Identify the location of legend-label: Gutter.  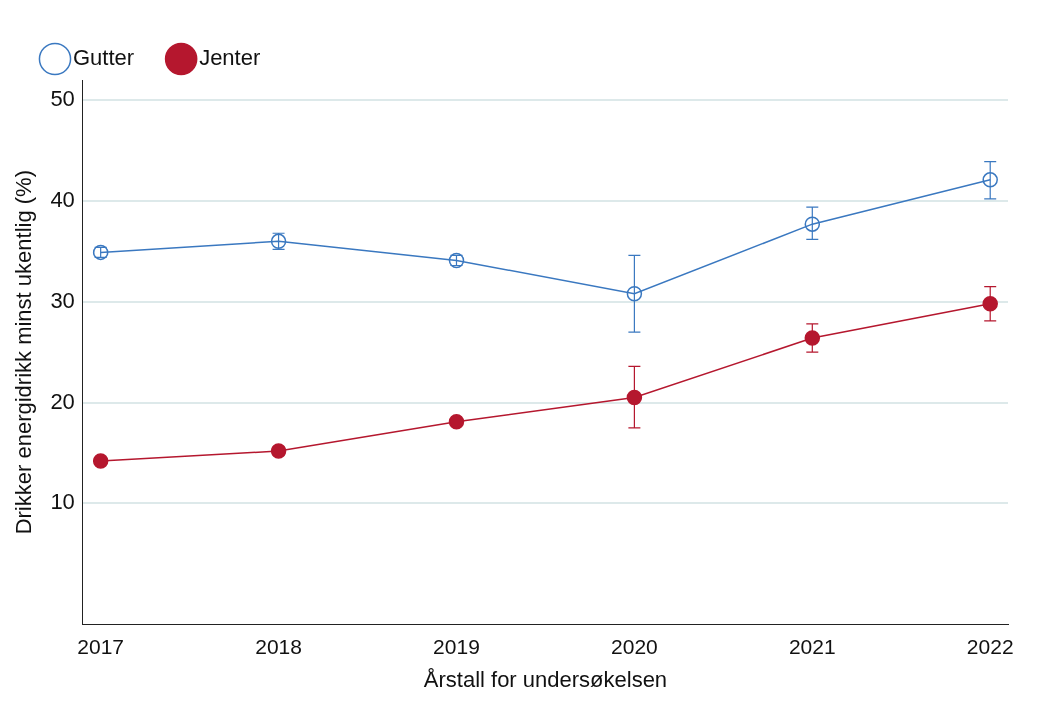
(104, 58).